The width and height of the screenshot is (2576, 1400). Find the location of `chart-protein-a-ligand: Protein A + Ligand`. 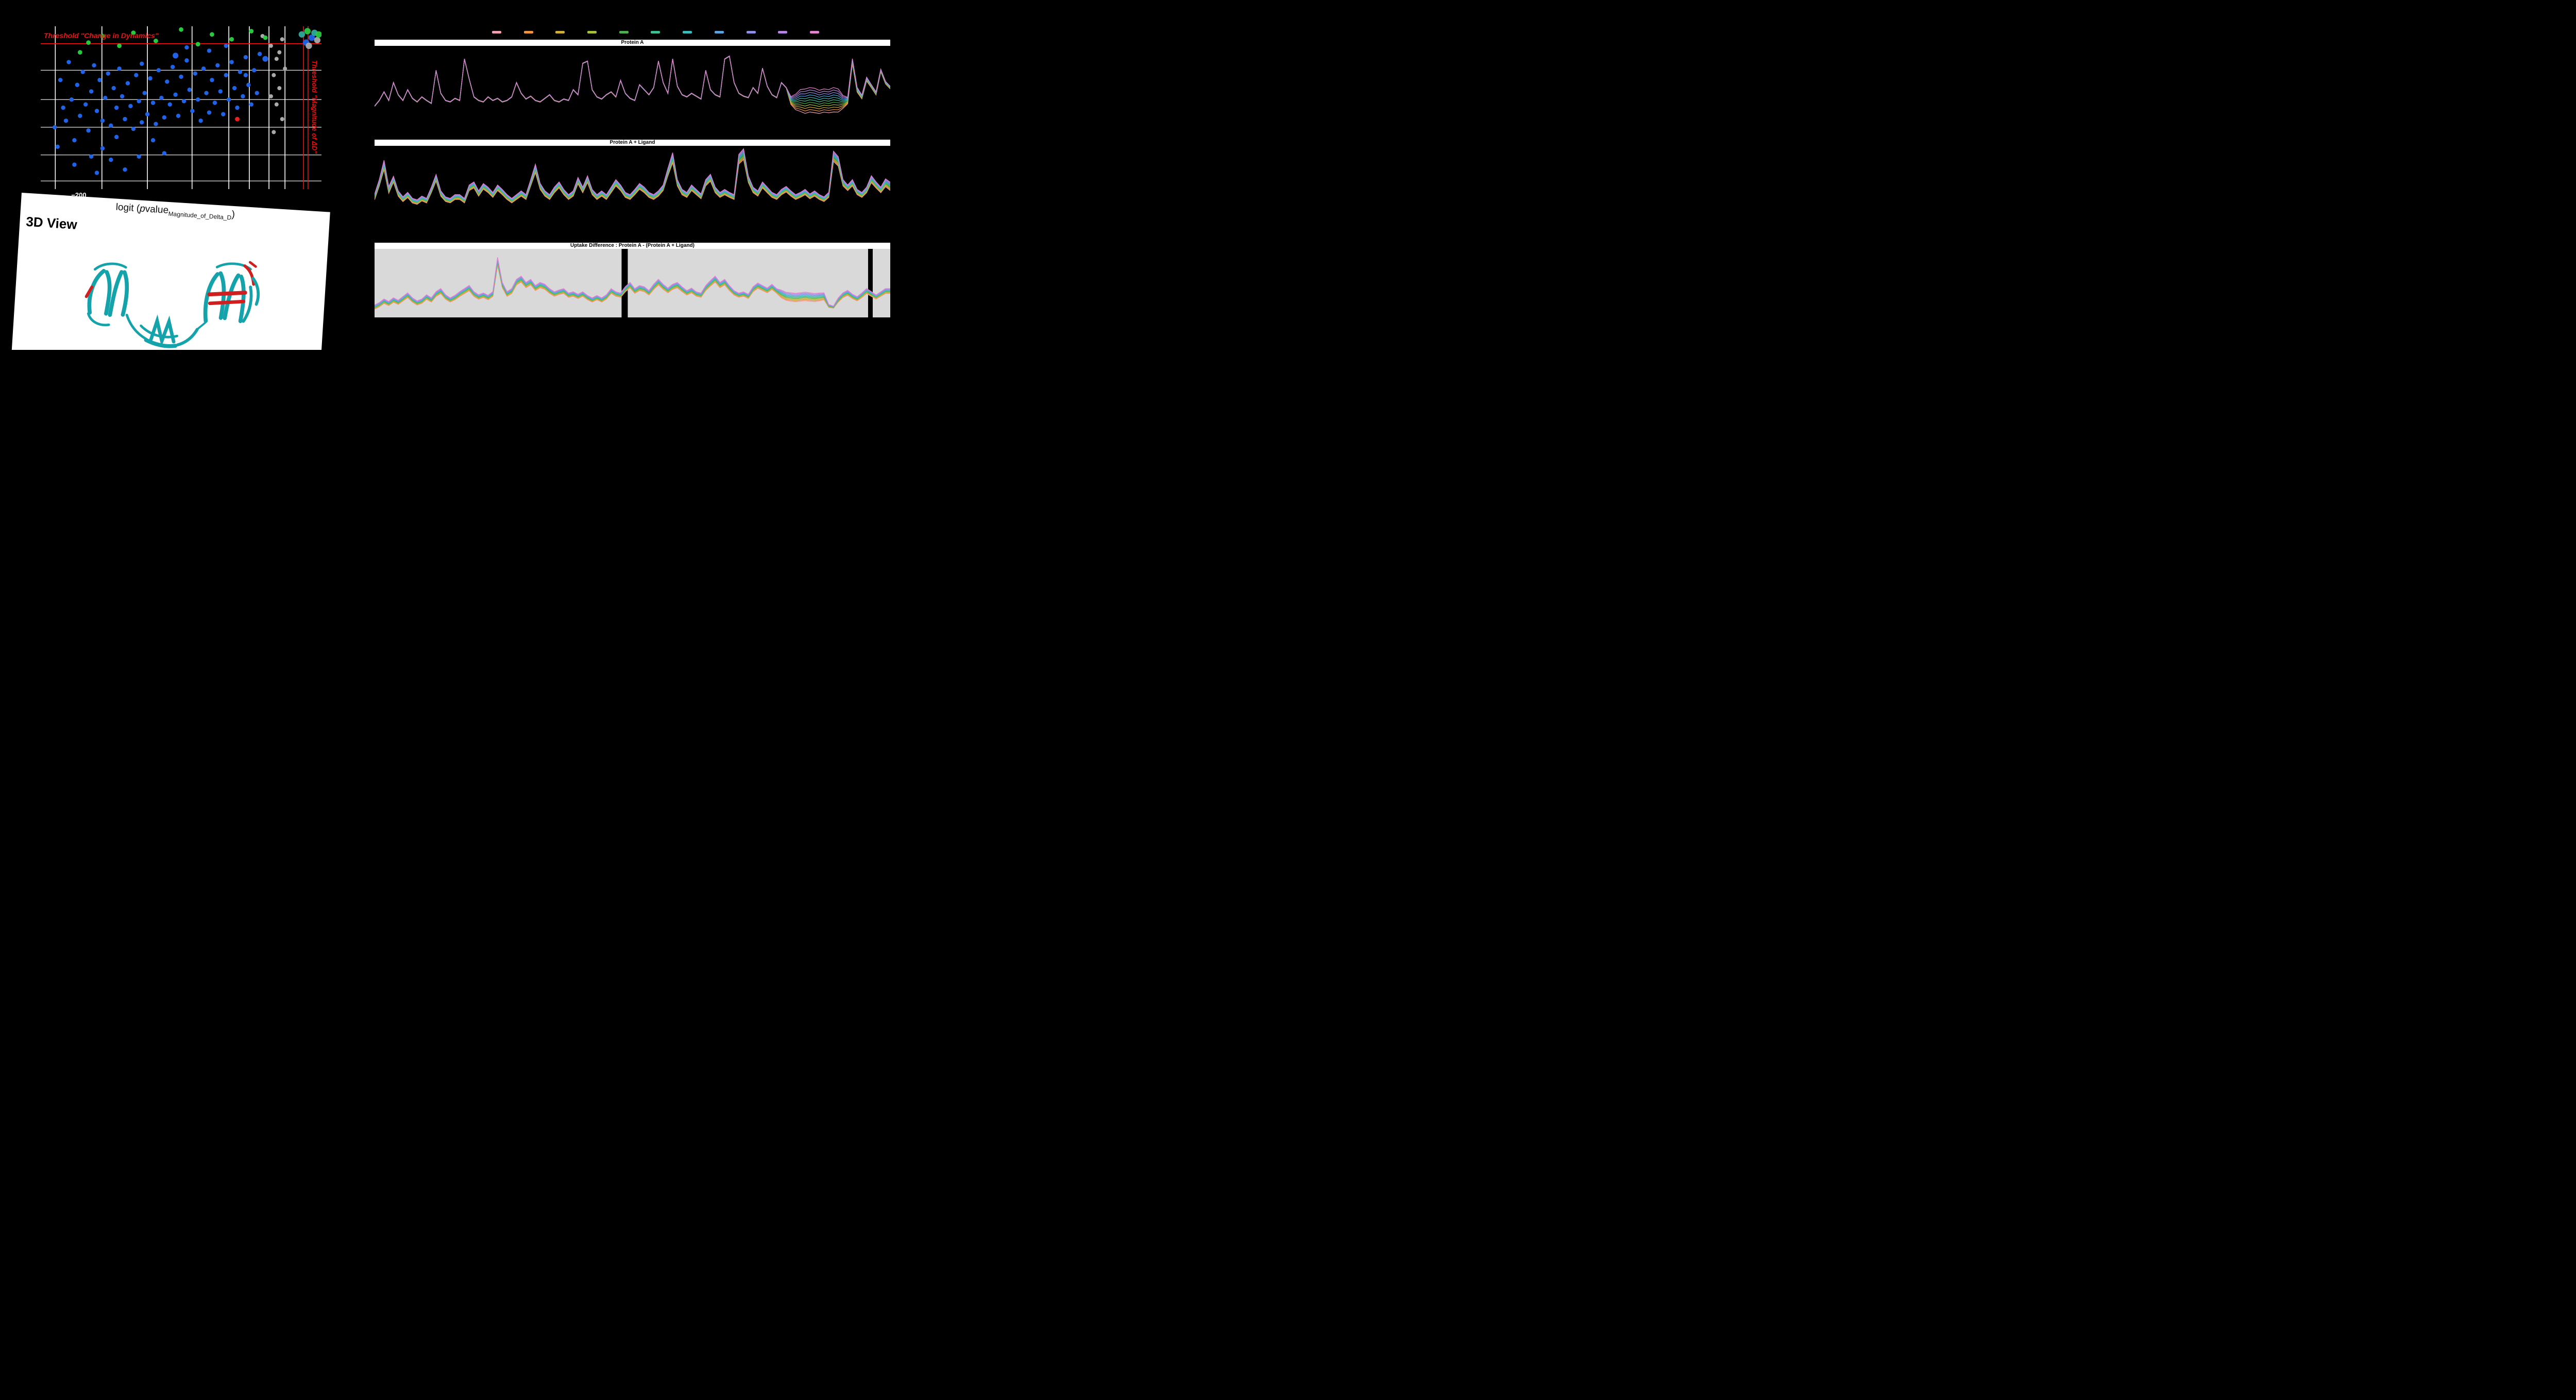

chart-protein-a-ligand: Protein A + Ligand is located at coordinates (632, 190).